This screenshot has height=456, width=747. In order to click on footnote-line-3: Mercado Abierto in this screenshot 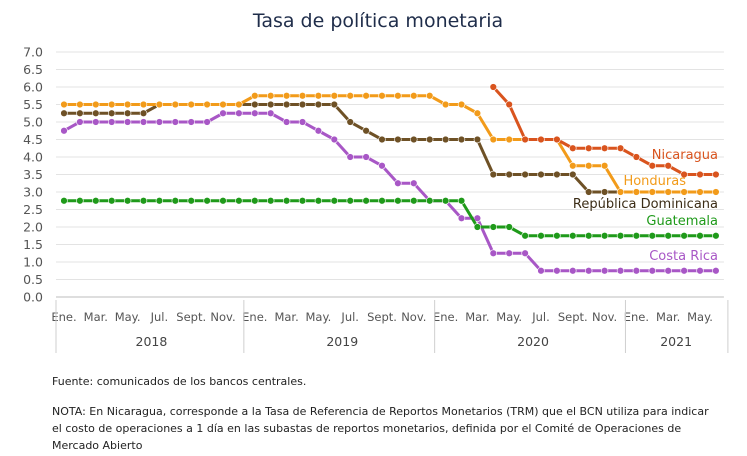, I will do `click(97, 445)`.